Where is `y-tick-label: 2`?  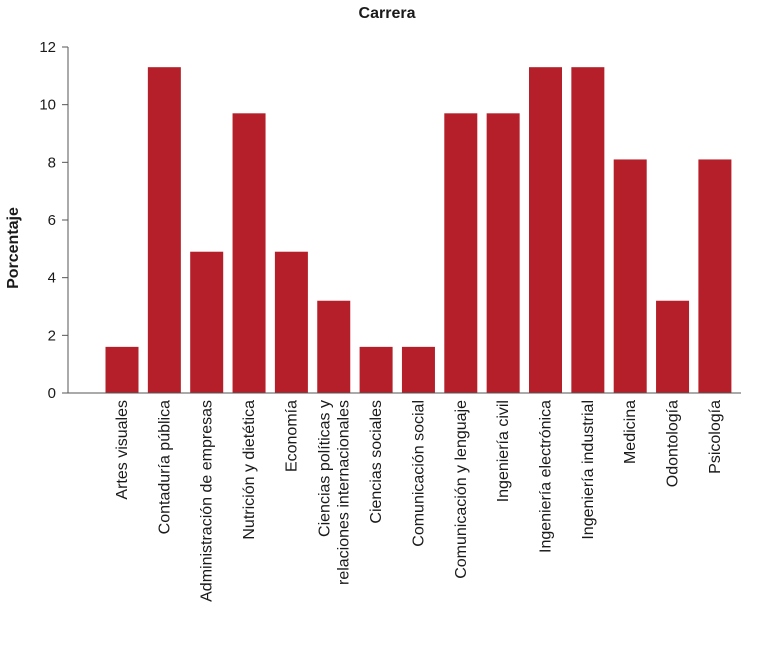 y-tick-label: 2 is located at coordinates (52, 335).